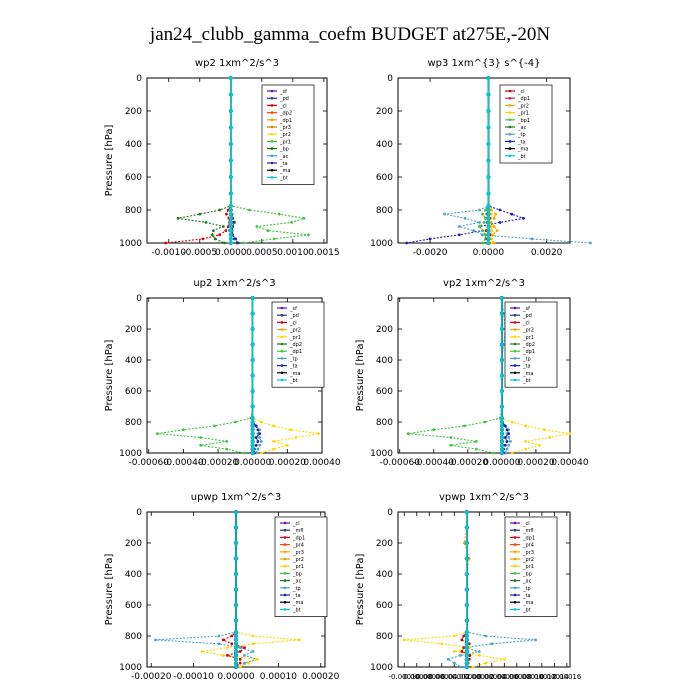 The height and width of the screenshot is (700, 700). I want to click on x-tick-label: 0.0020, so click(547, 253).